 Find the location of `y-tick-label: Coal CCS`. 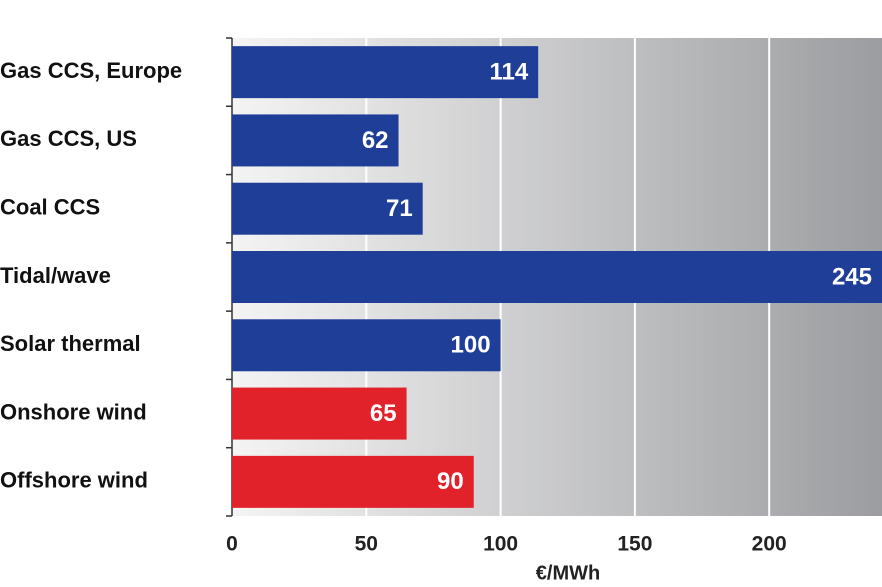

y-tick-label: Coal CCS is located at coordinates (50, 207).